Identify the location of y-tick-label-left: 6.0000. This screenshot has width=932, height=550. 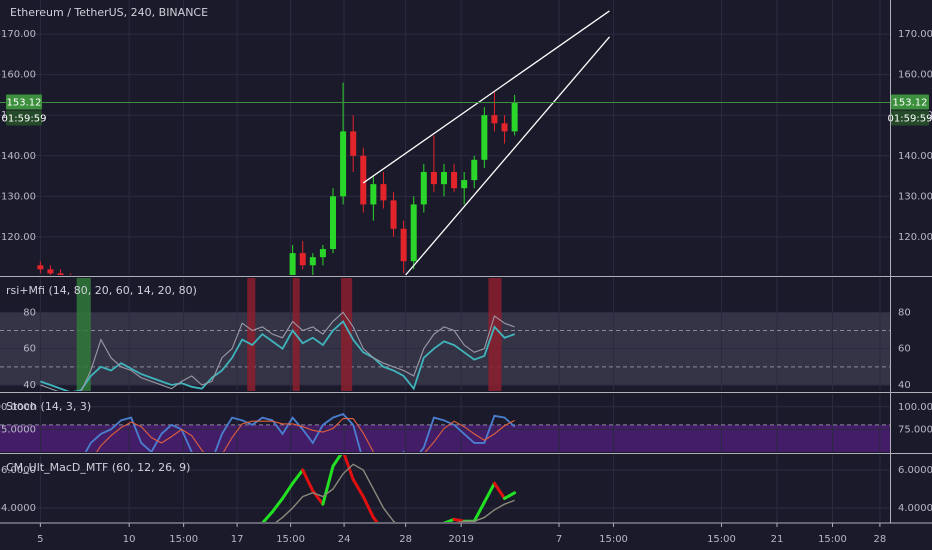
(18, 470).